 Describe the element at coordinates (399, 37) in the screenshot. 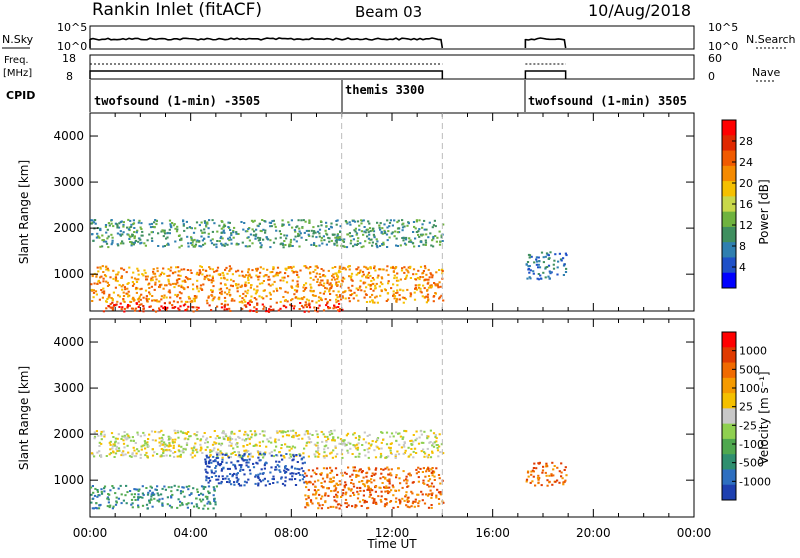

I see `nsky-panel: N.Sky 10^5 10^0 10^5 10^0 N.Search` at that location.